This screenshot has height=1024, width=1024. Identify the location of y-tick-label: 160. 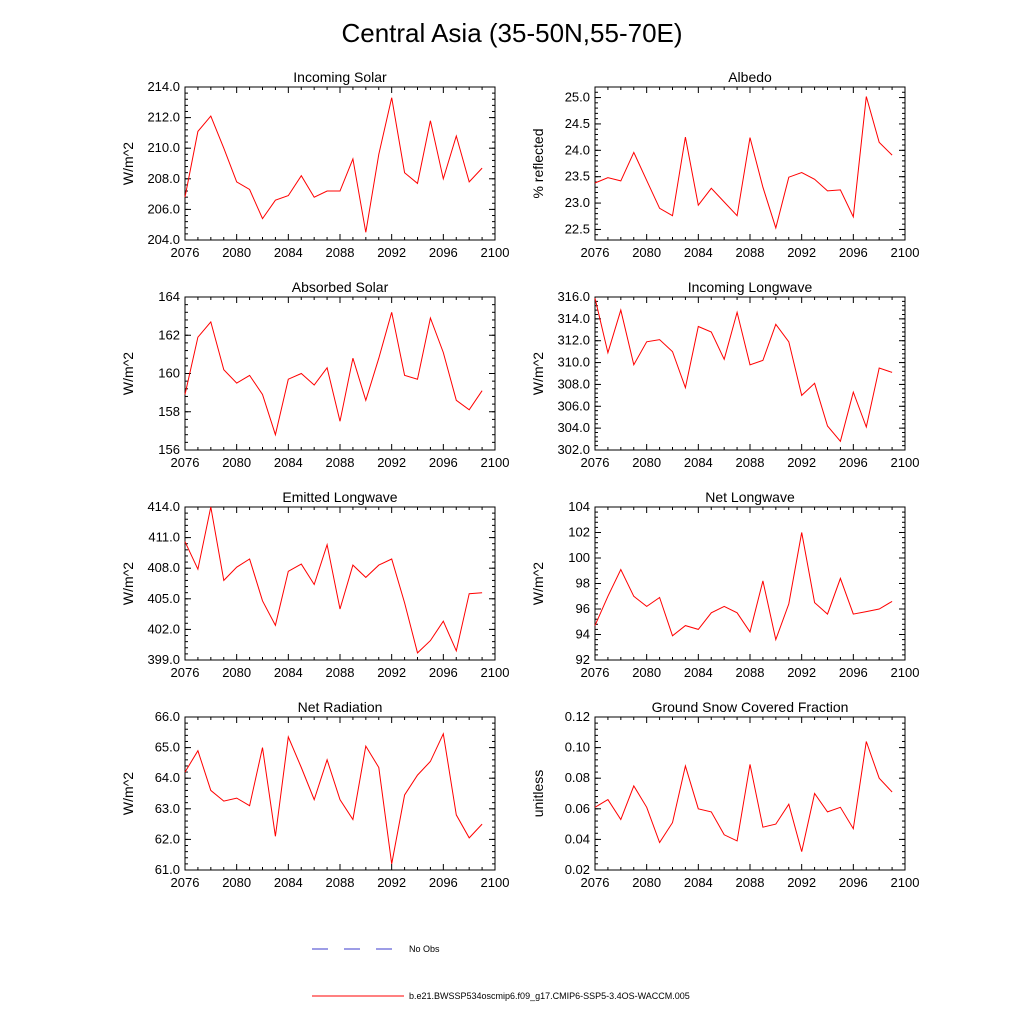
(169, 373).